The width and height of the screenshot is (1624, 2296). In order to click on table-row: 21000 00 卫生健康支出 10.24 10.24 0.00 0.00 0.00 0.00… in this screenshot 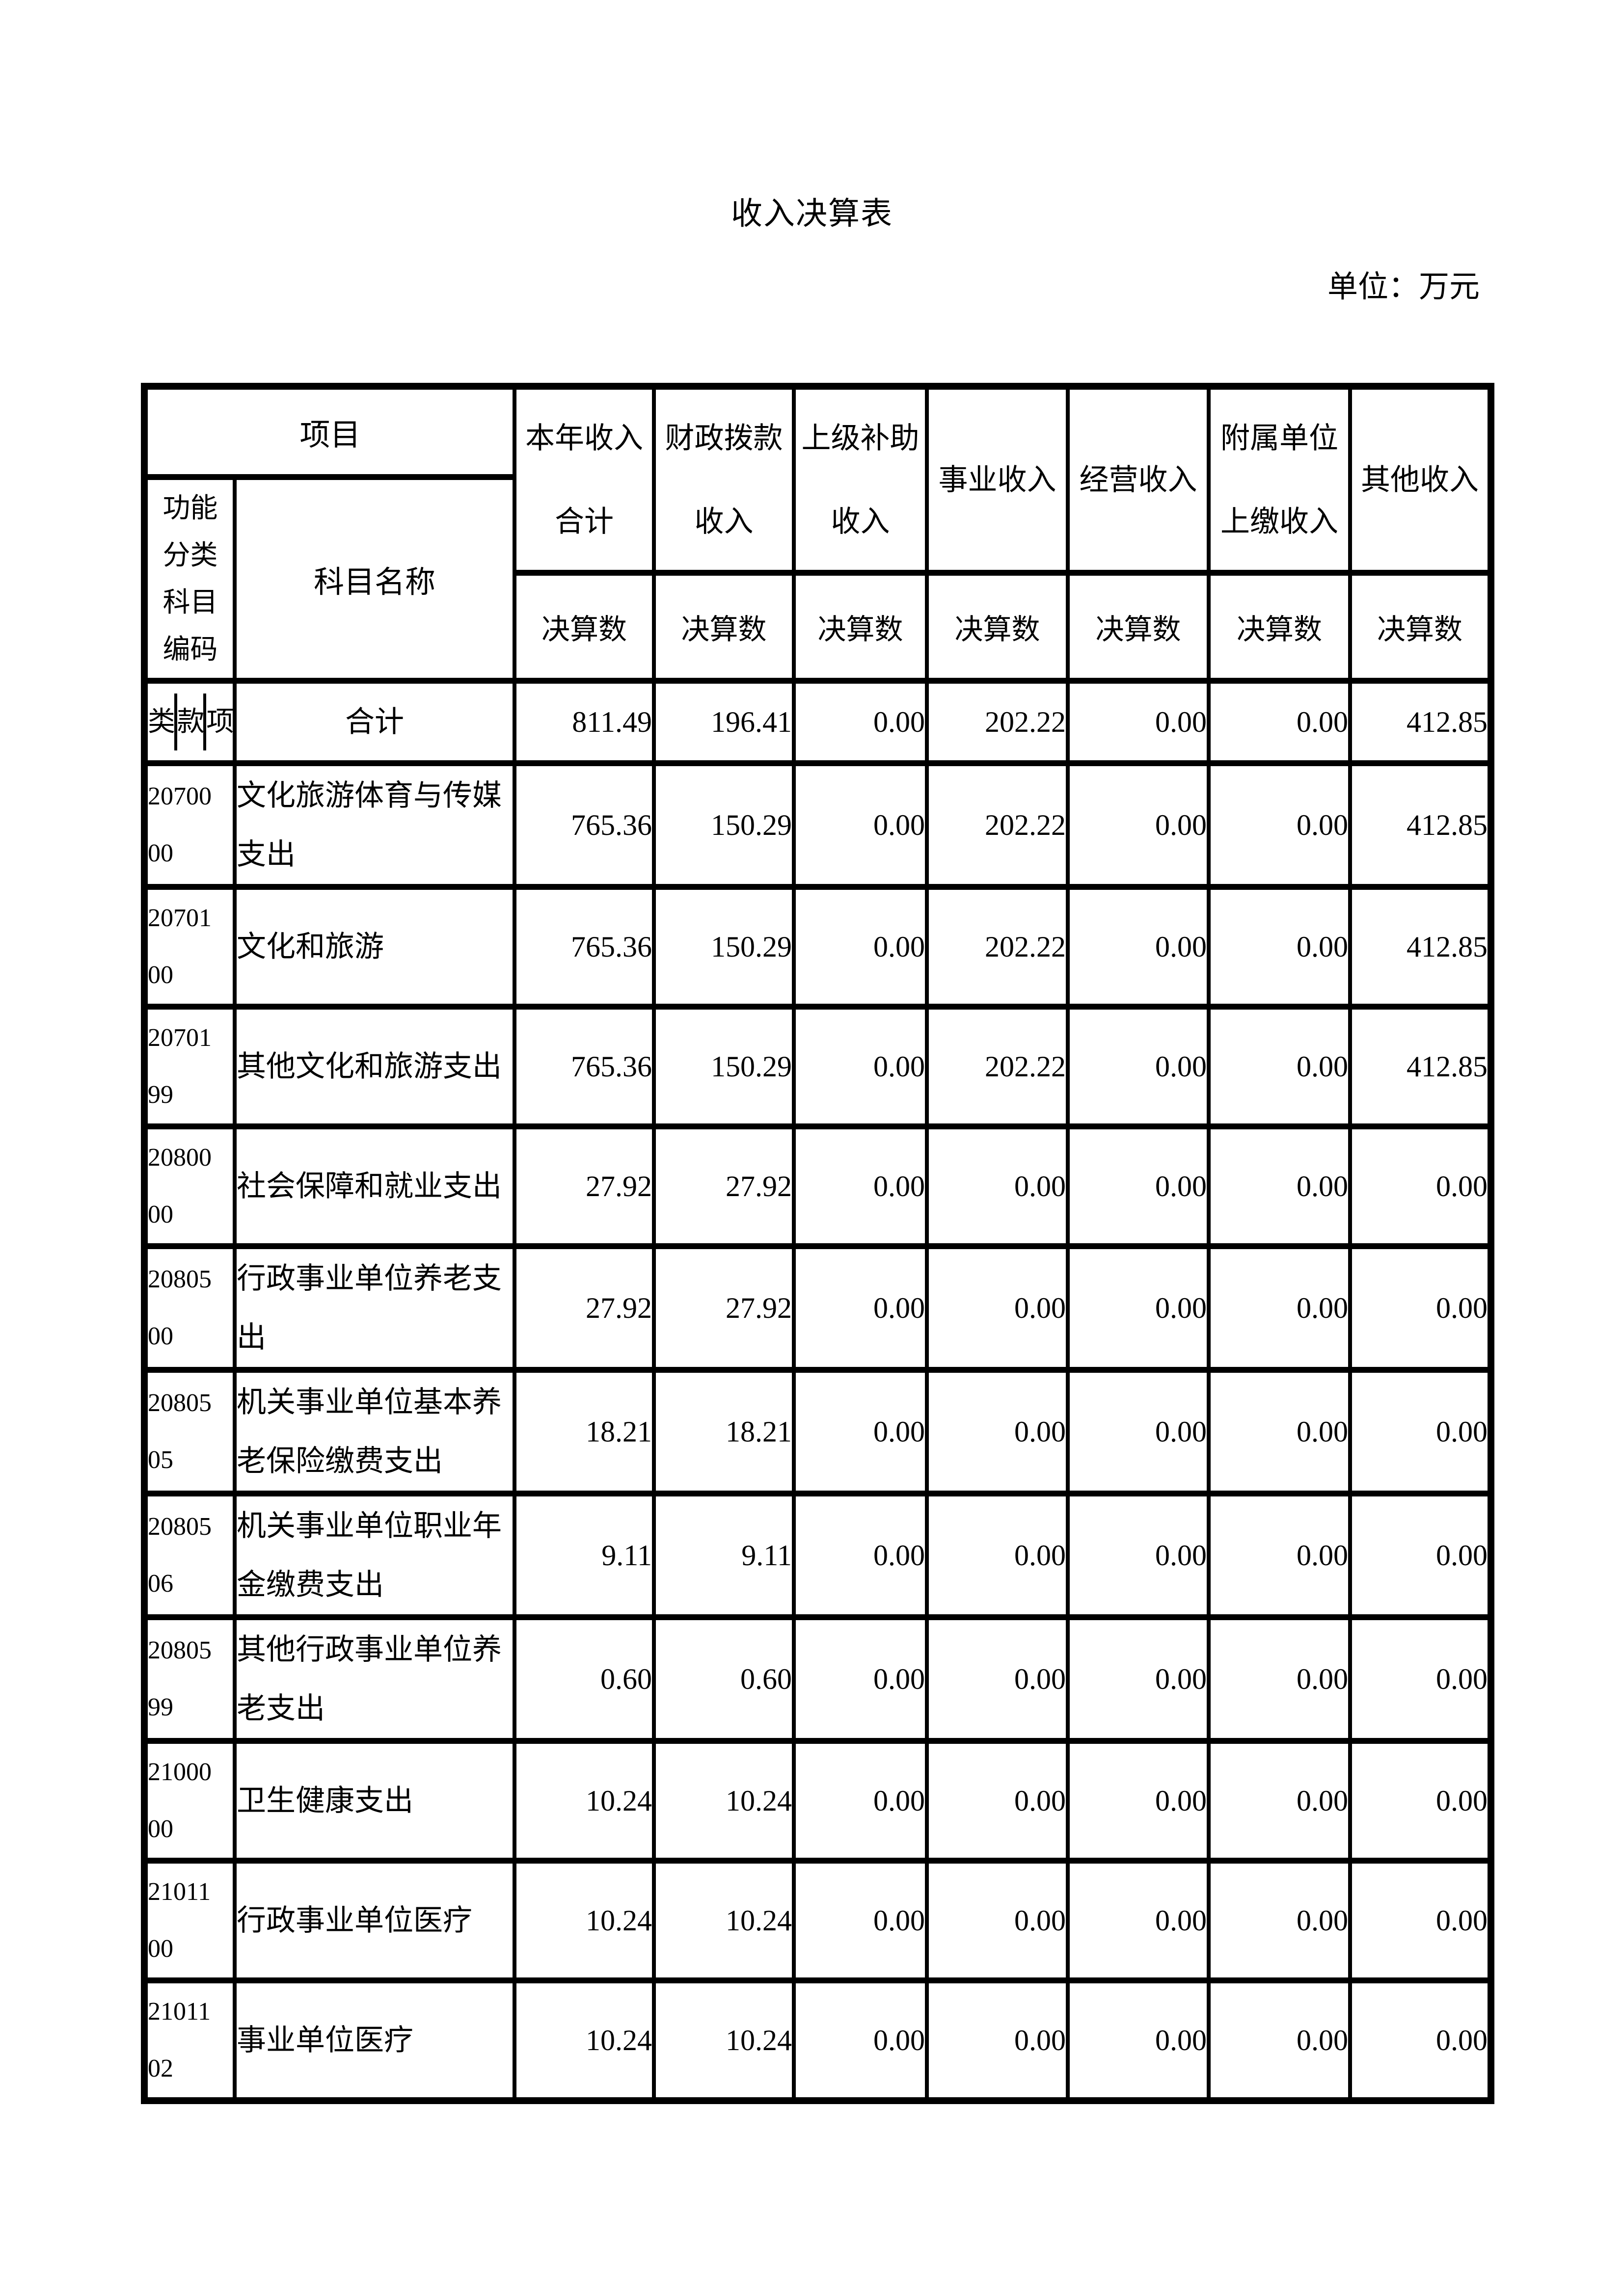, I will do `click(817, 1801)`.